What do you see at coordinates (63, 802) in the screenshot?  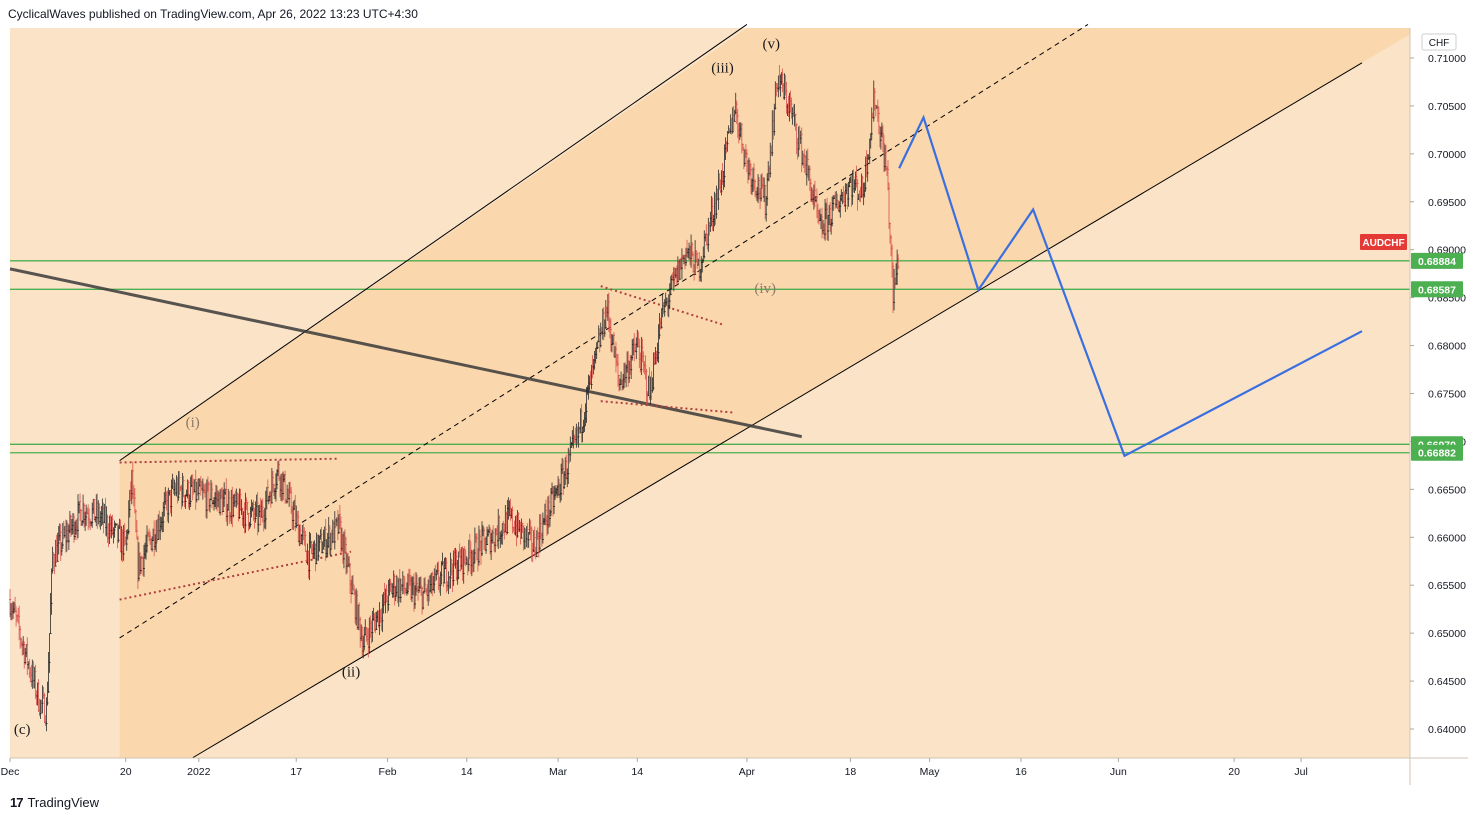 I see `brand-text: TradingView` at bounding box center [63, 802].